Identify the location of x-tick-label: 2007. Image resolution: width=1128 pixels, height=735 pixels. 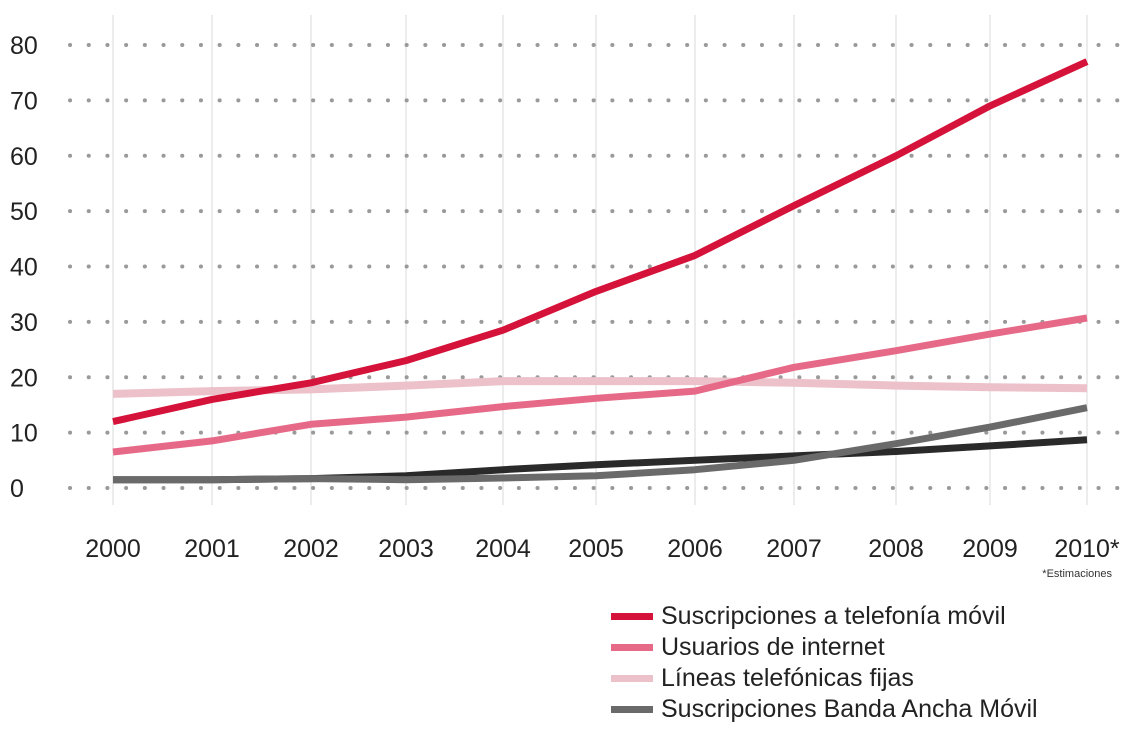
(794, 549).